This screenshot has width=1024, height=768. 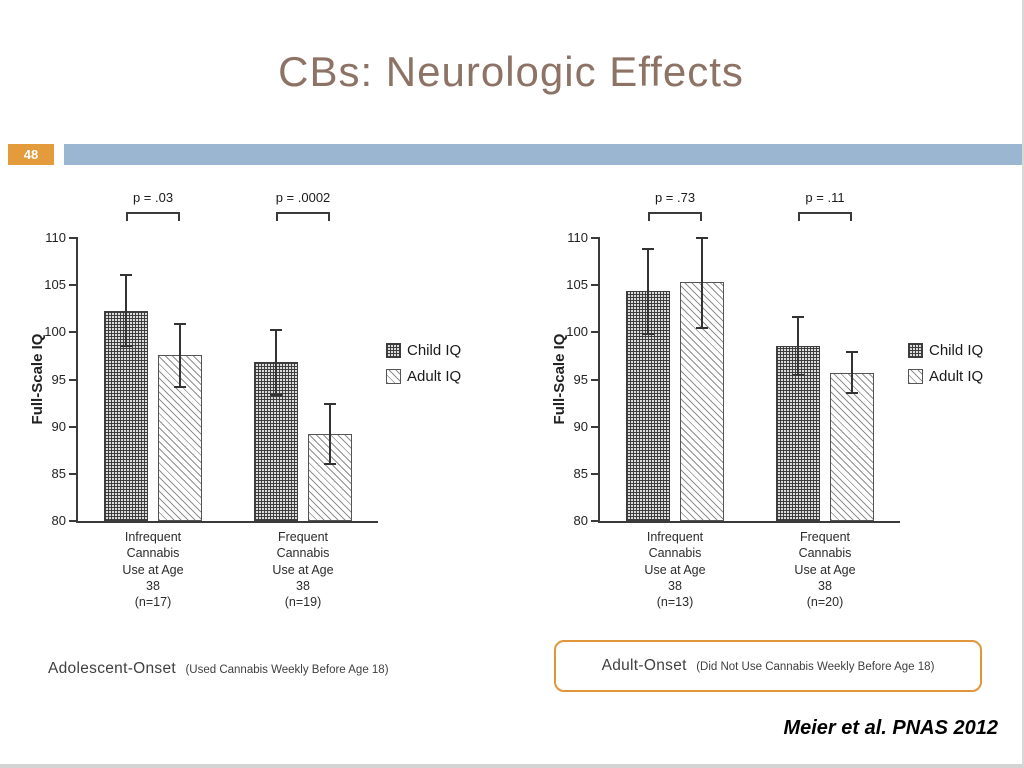 I want to click on p-value-label: p = .73, so click(x=675, y=197).